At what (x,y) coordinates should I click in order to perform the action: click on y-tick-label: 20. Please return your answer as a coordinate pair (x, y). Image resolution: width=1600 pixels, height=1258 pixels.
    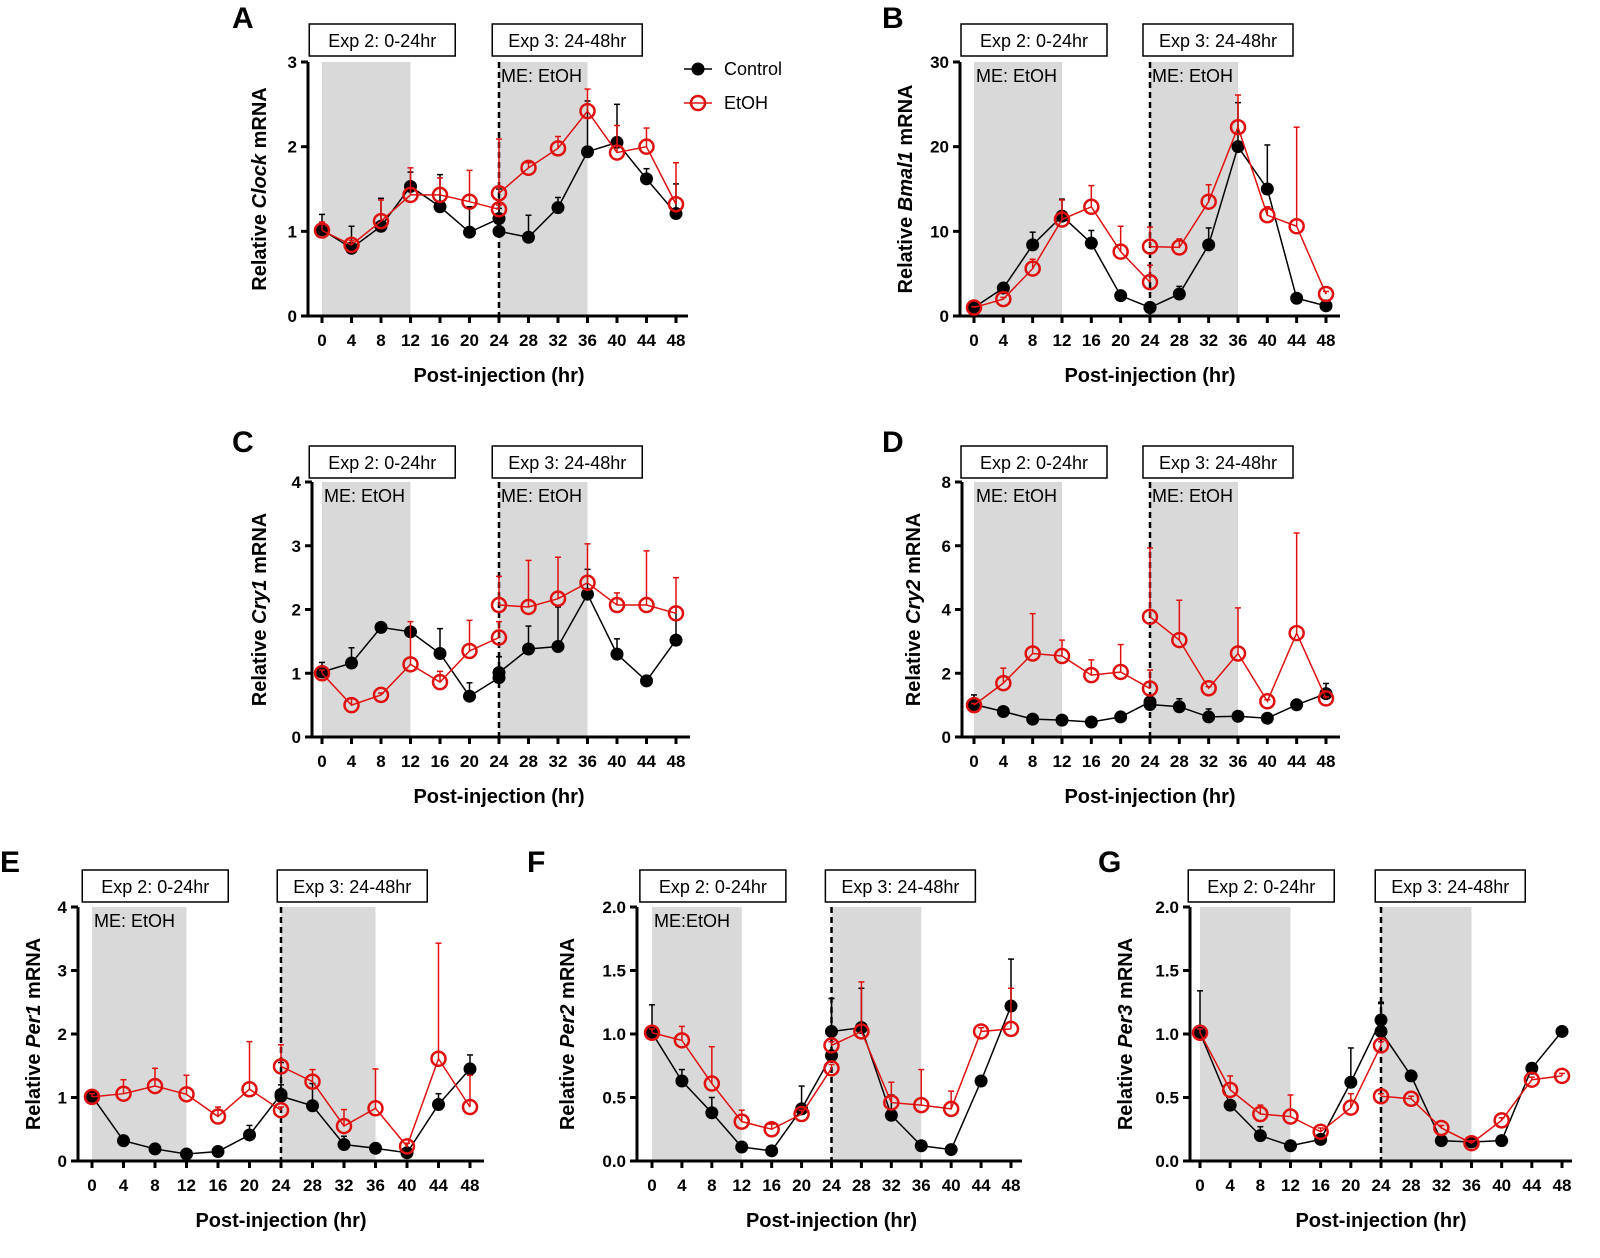
    Looking at the image, I should click on (939, 147).